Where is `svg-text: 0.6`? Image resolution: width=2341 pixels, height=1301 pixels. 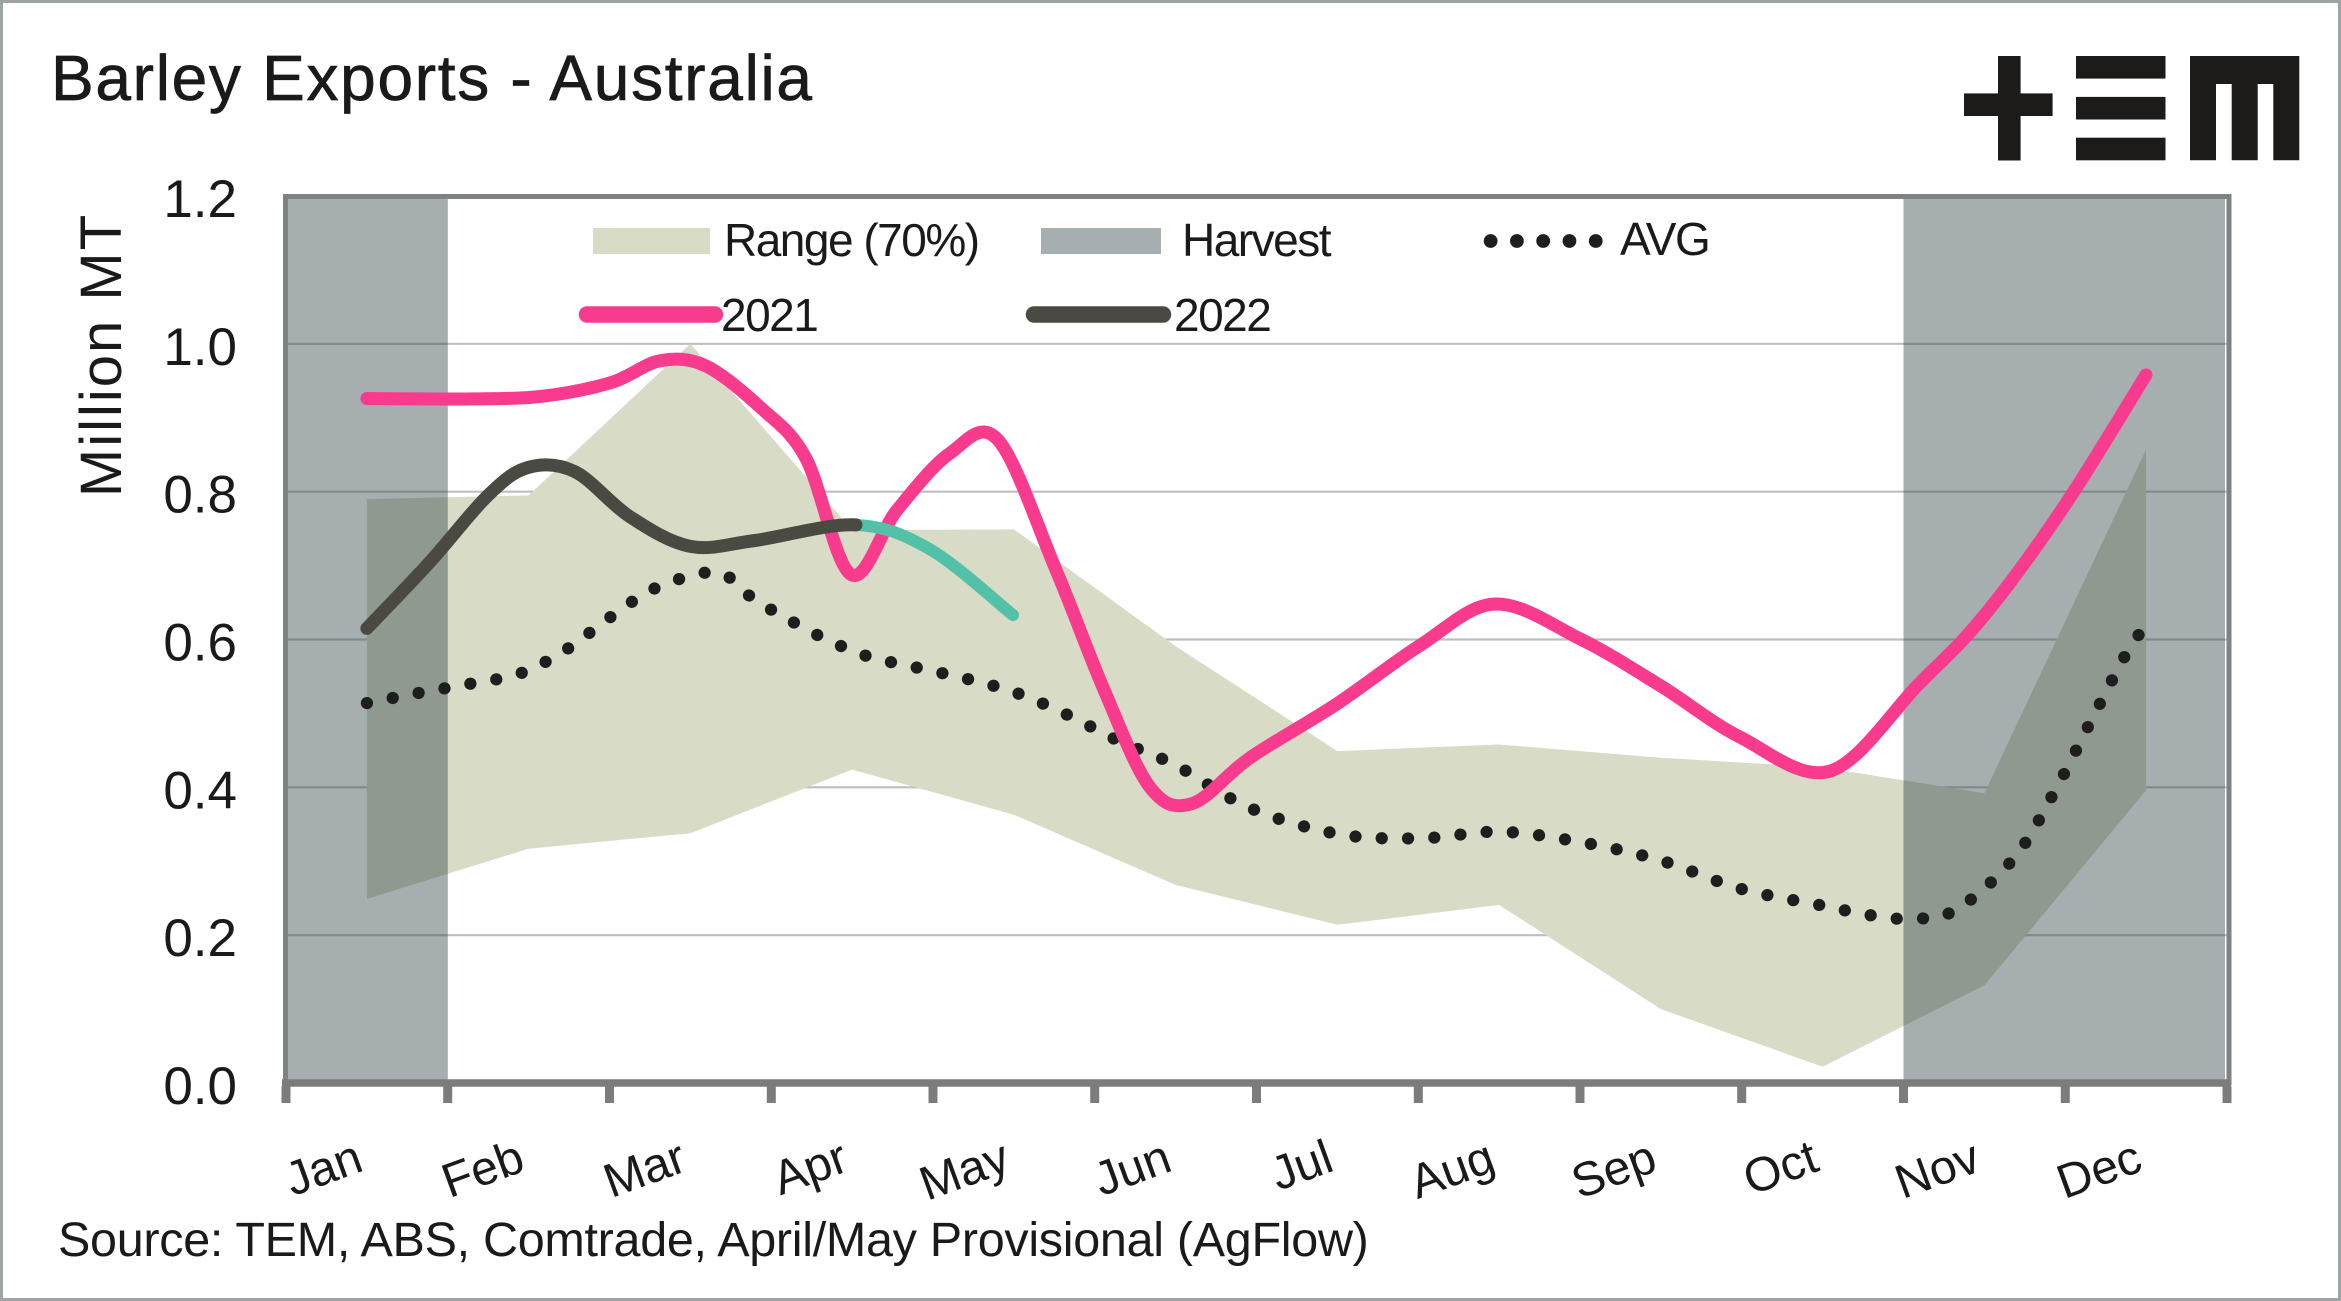
svg-text: 0.6 is located at coordinates (200, 643).